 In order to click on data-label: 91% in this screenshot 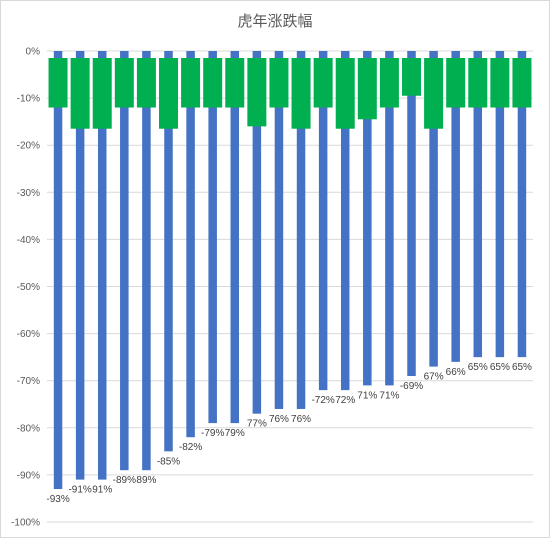, I will do `click(102, 490)`.